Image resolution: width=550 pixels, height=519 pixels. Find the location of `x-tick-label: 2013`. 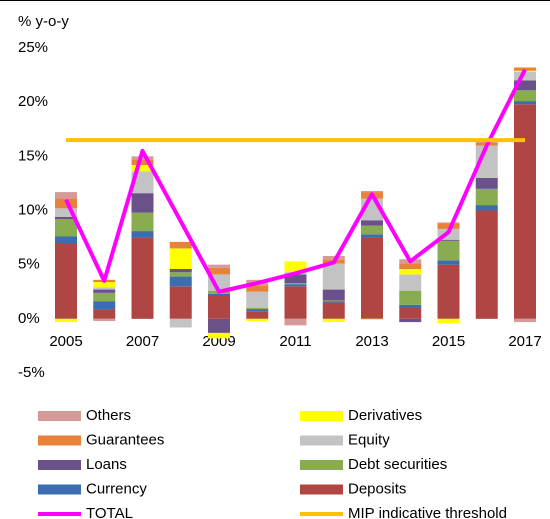

x-tick-label: 2013 is located at coordinates (371, 341).